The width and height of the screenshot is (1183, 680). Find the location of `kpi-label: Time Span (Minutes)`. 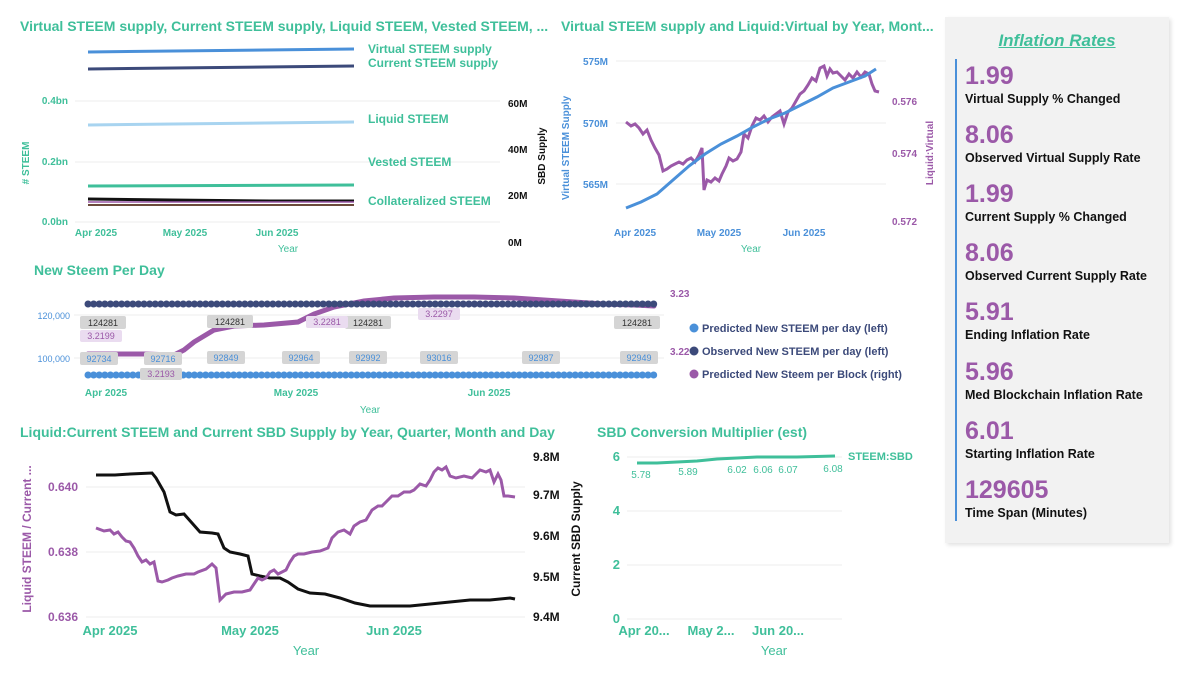

kpi-label: Time Span (Minutes) is located at coordinates (1026, 513).